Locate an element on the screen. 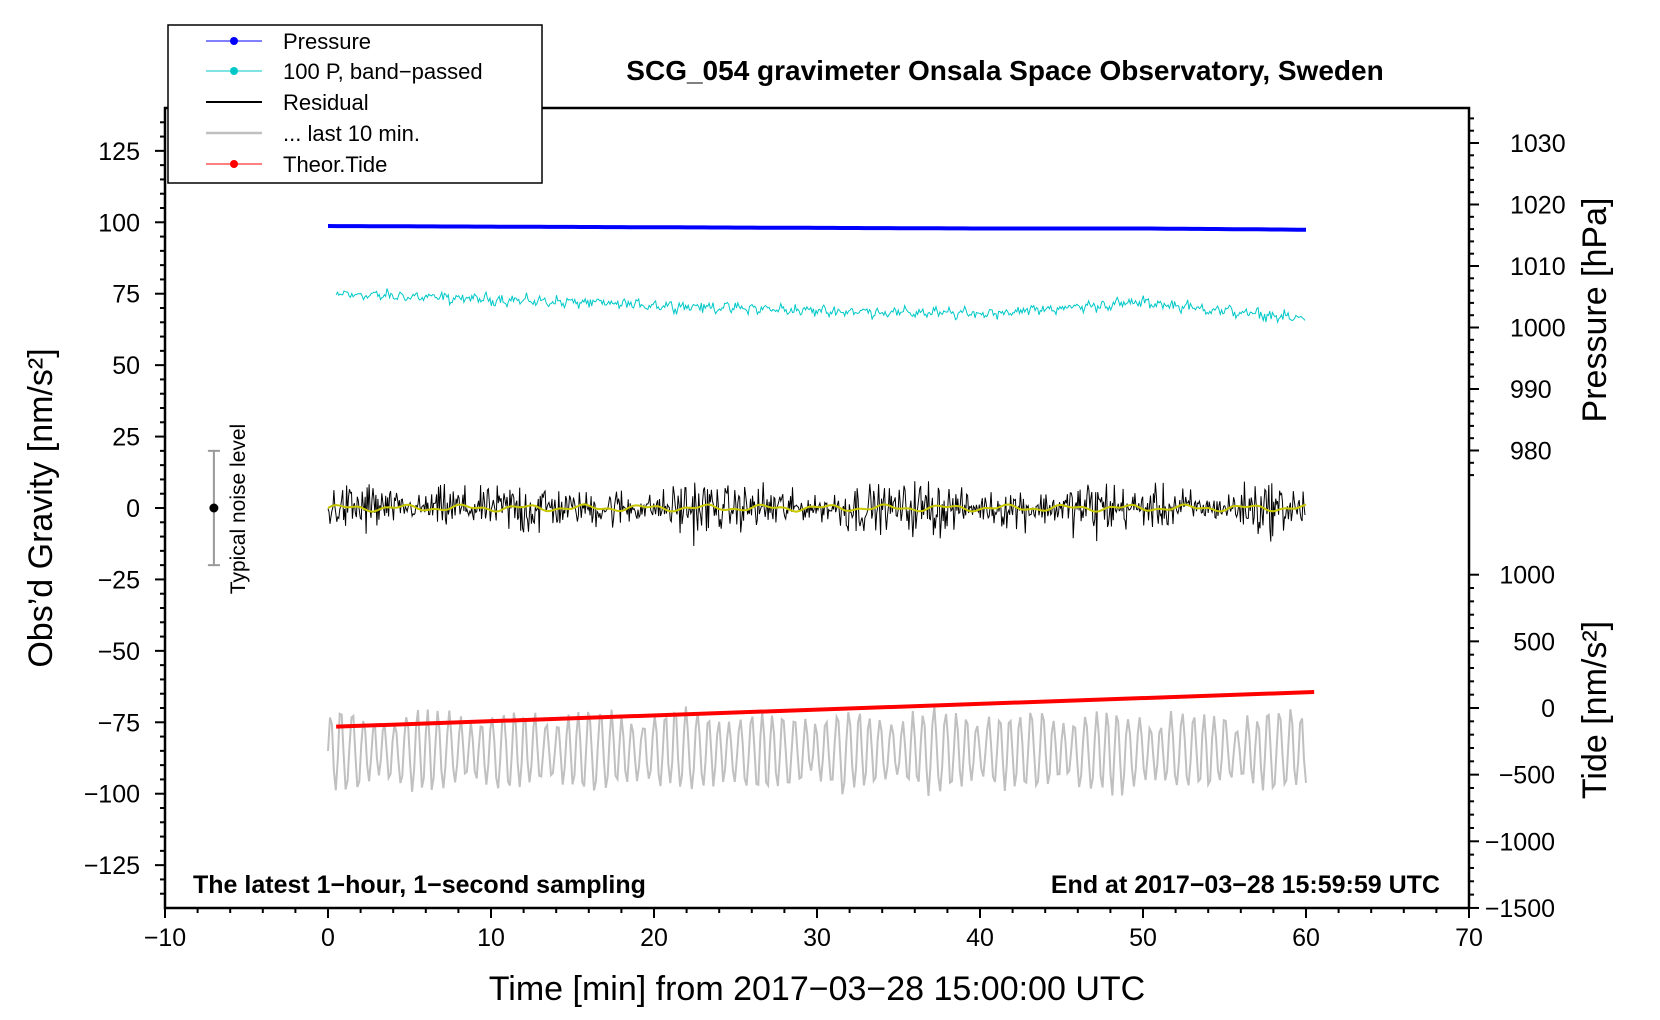 The height and width of the screenshot is (1020, 1660). y-tick-label-tide: 1000 is located at coordinates (1527, 576).